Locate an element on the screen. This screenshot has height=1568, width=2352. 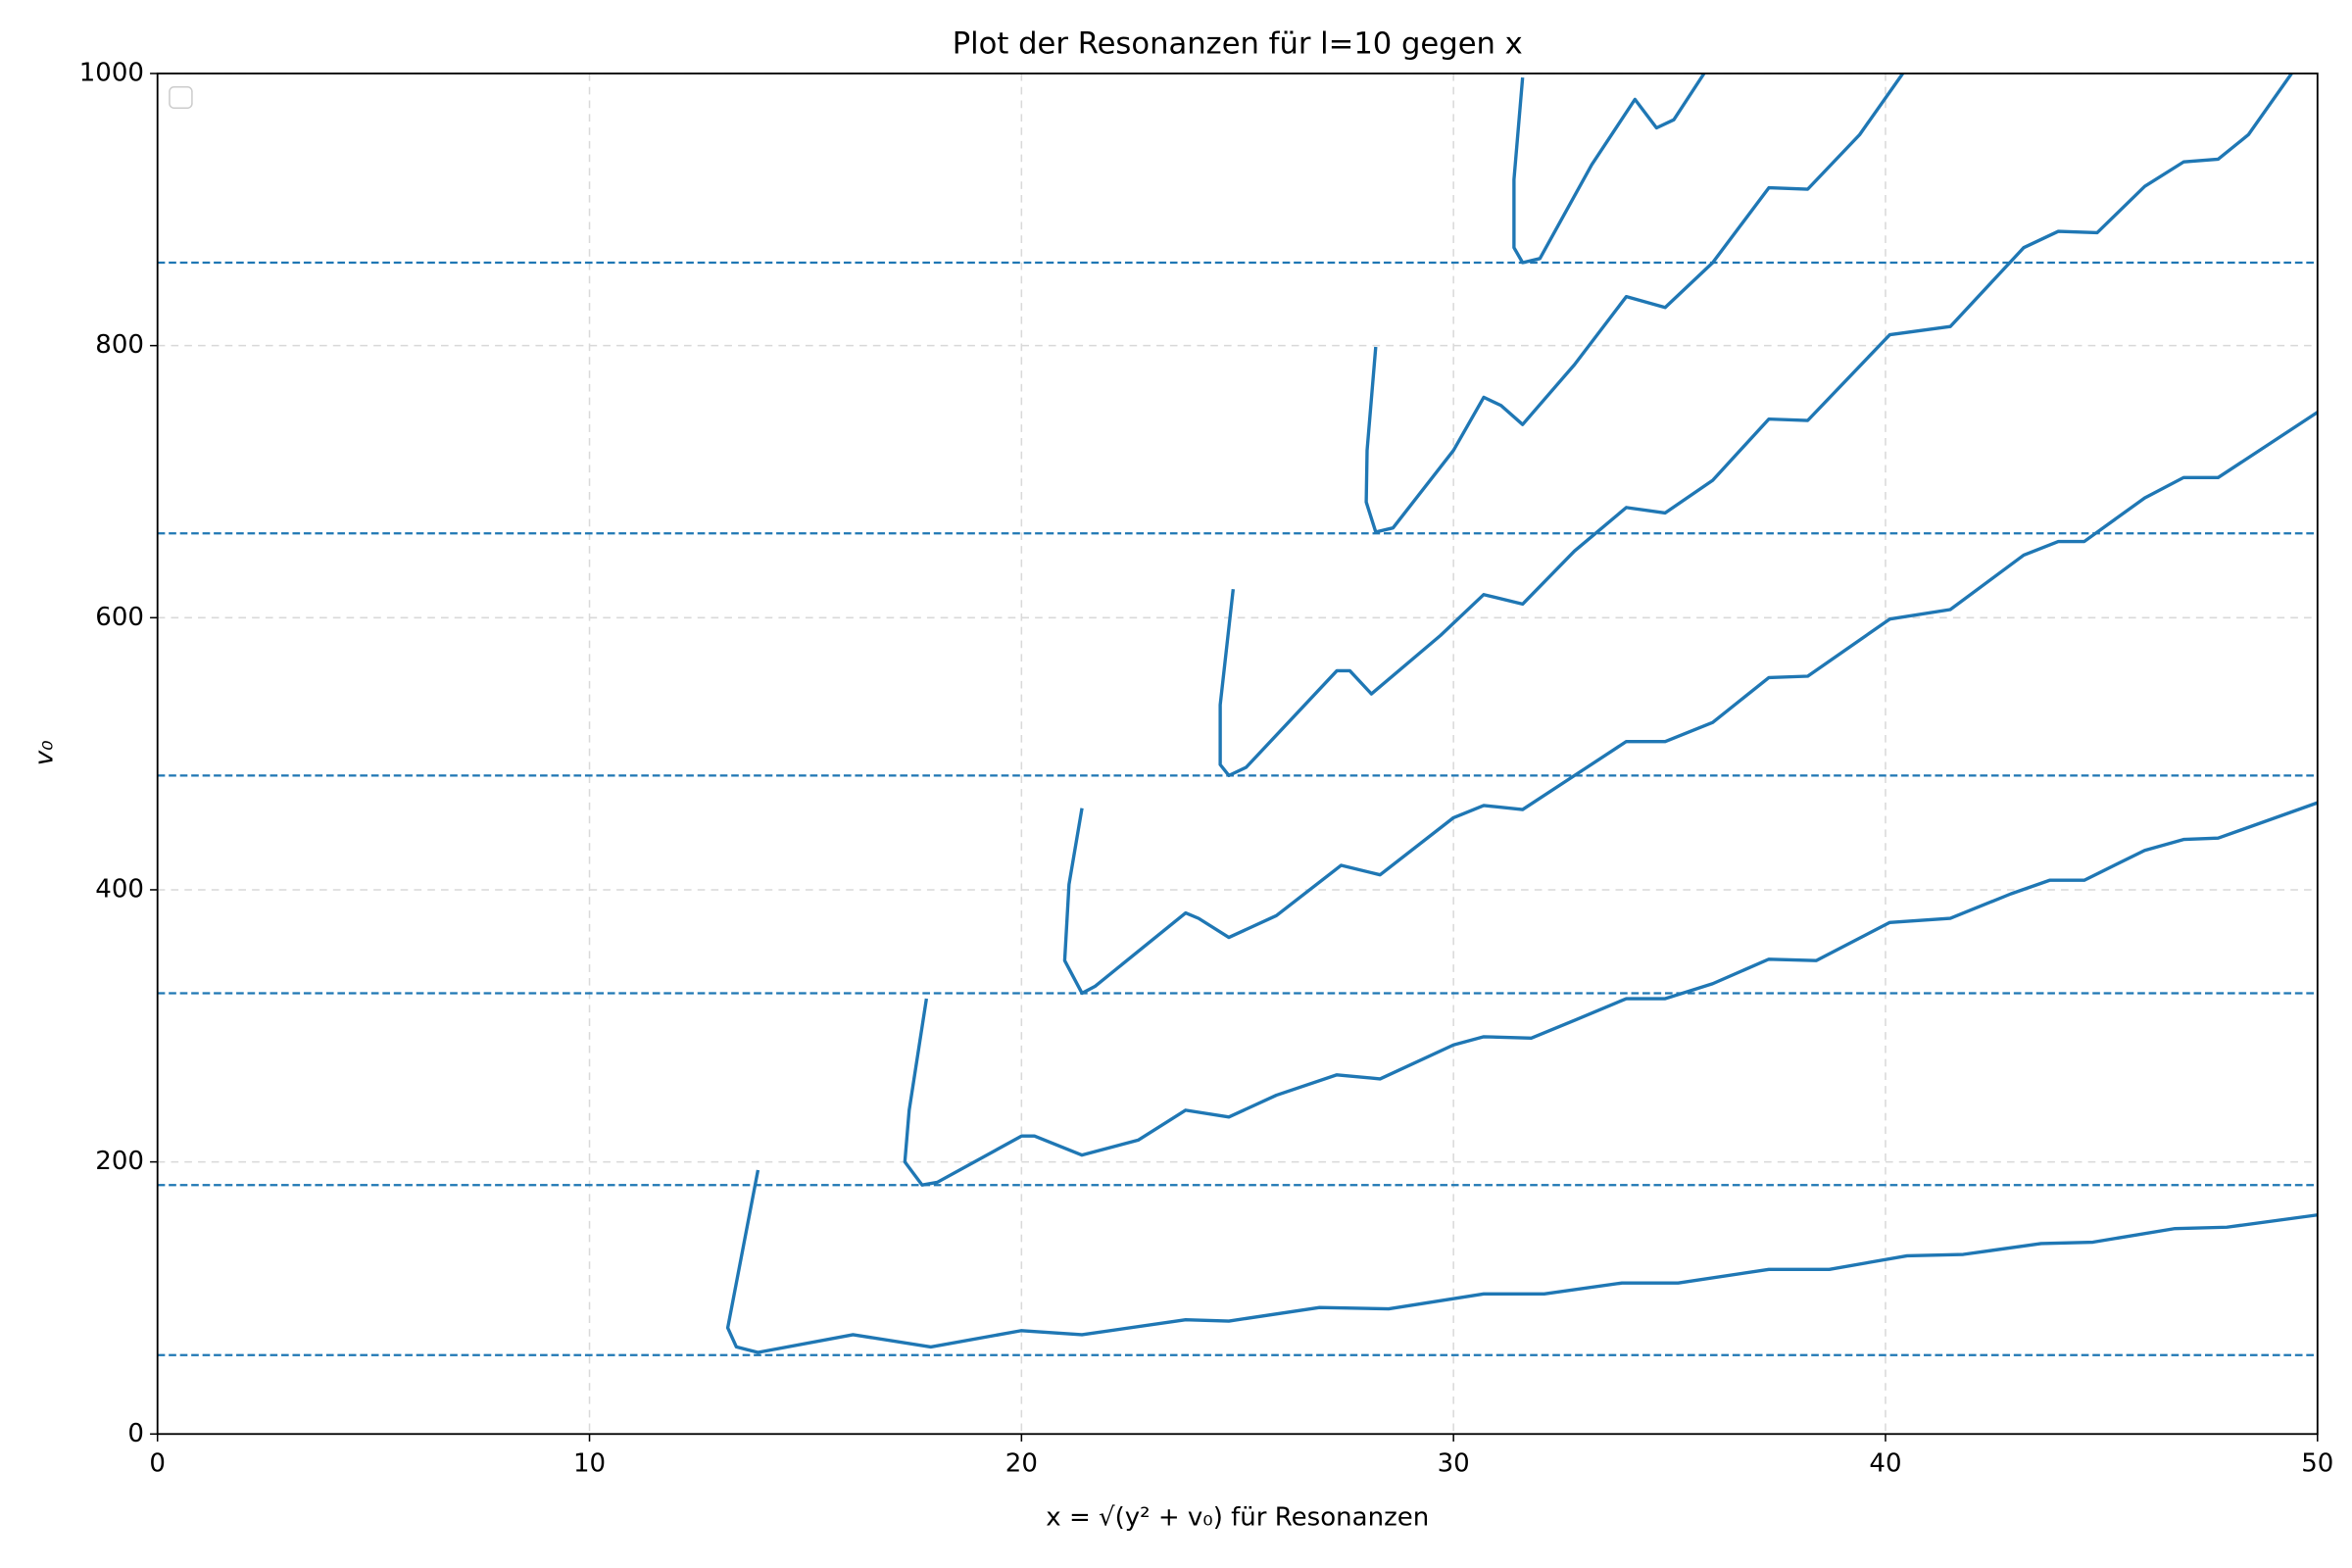
y-tick-label: 600 is located at coordinates (119, 617).